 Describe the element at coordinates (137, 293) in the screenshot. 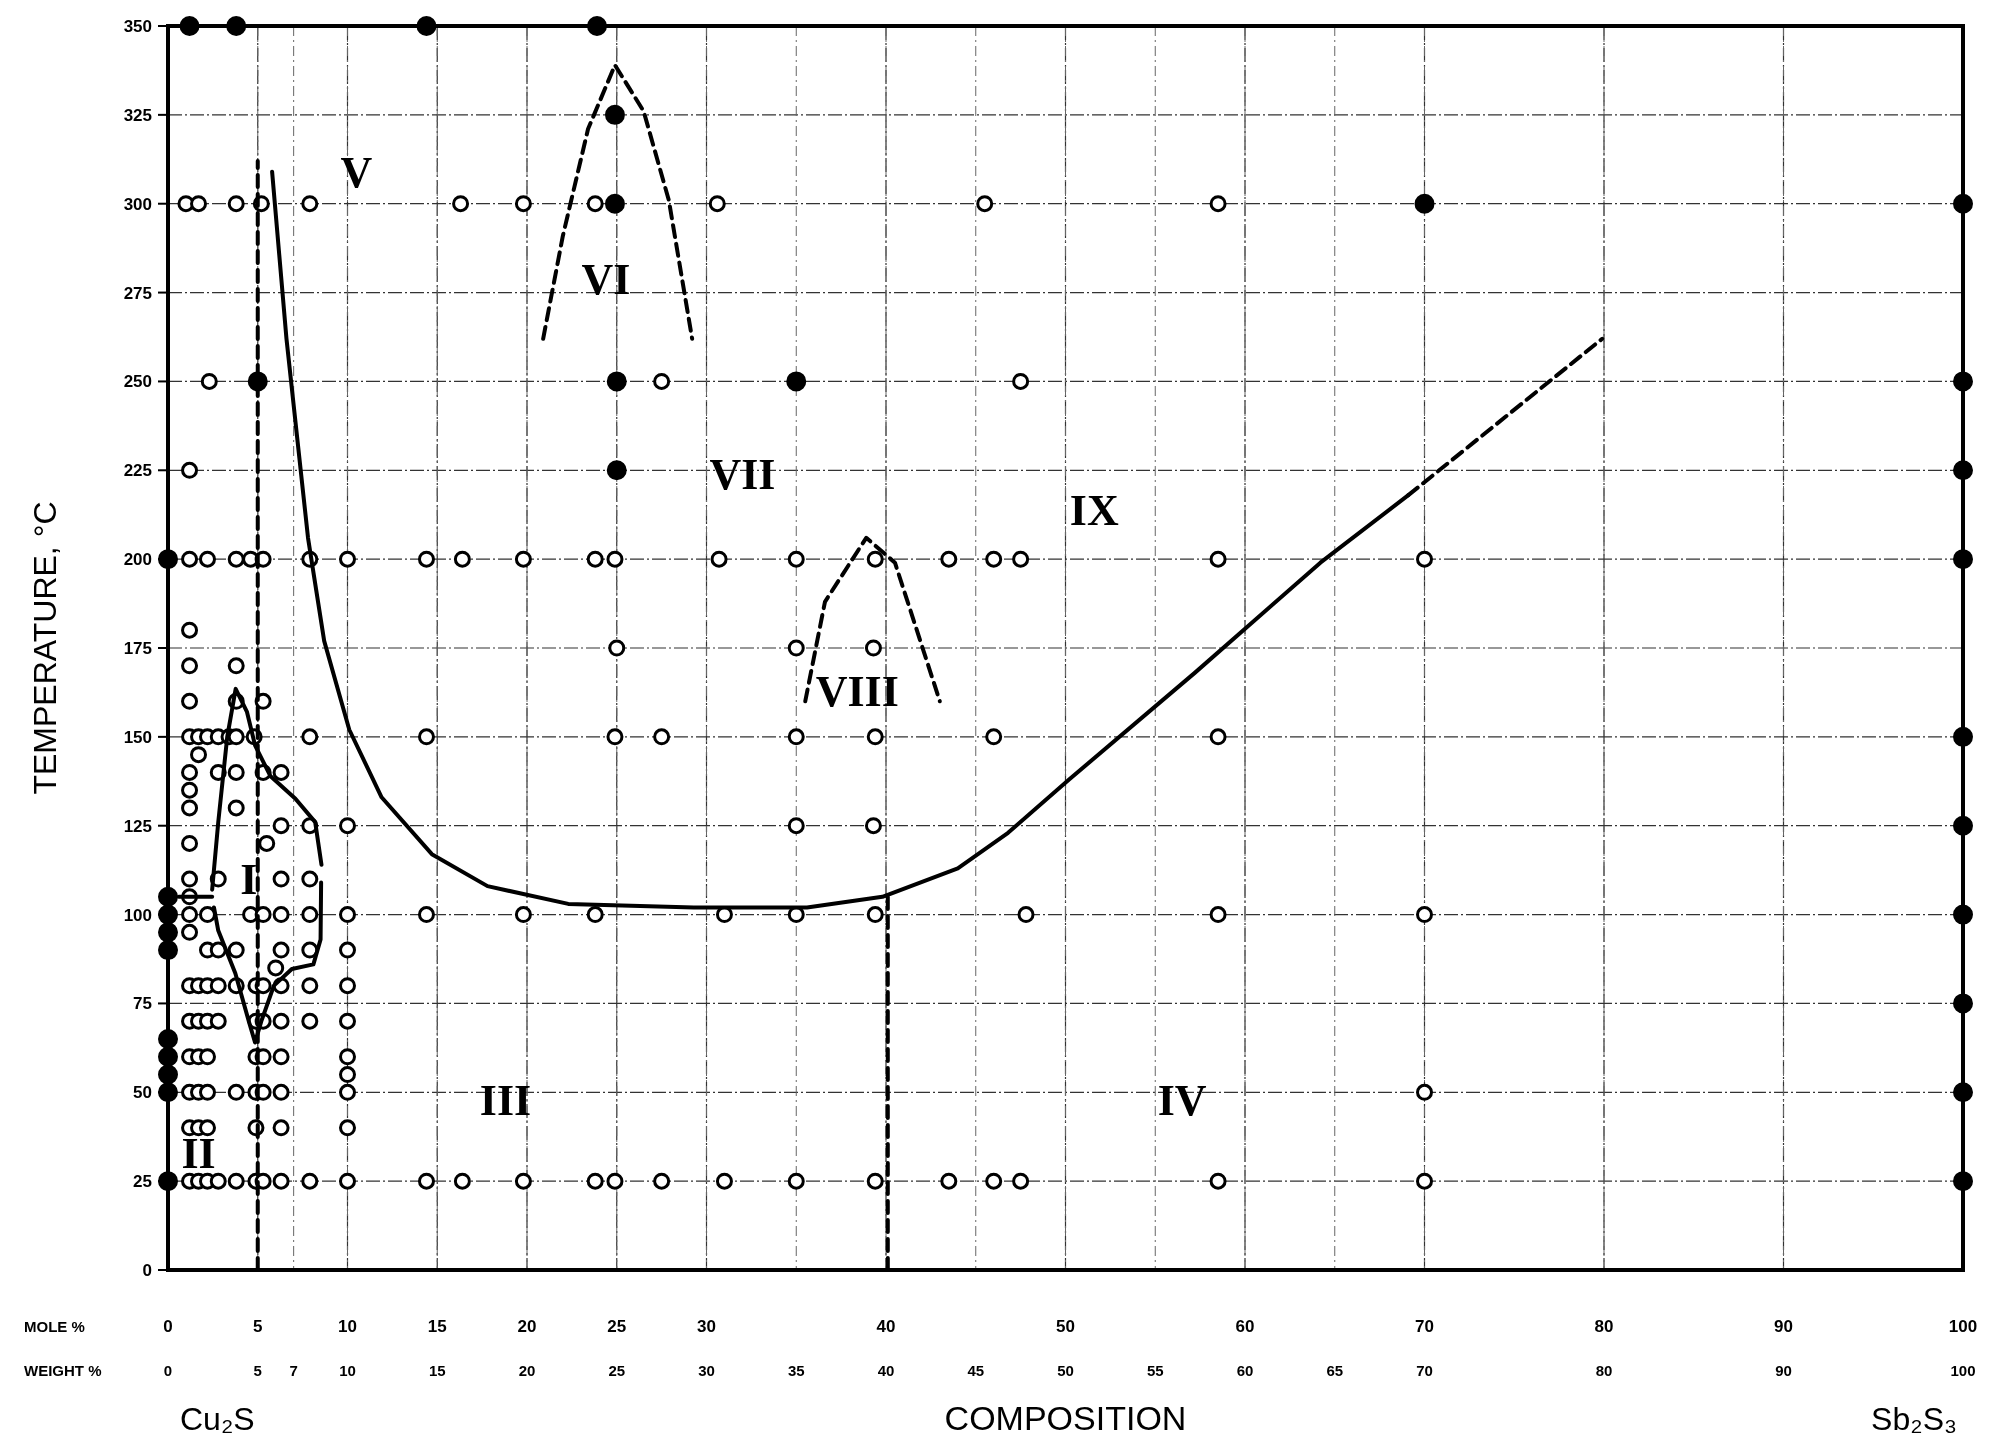

I see `y-tick-label: 275` at that location.